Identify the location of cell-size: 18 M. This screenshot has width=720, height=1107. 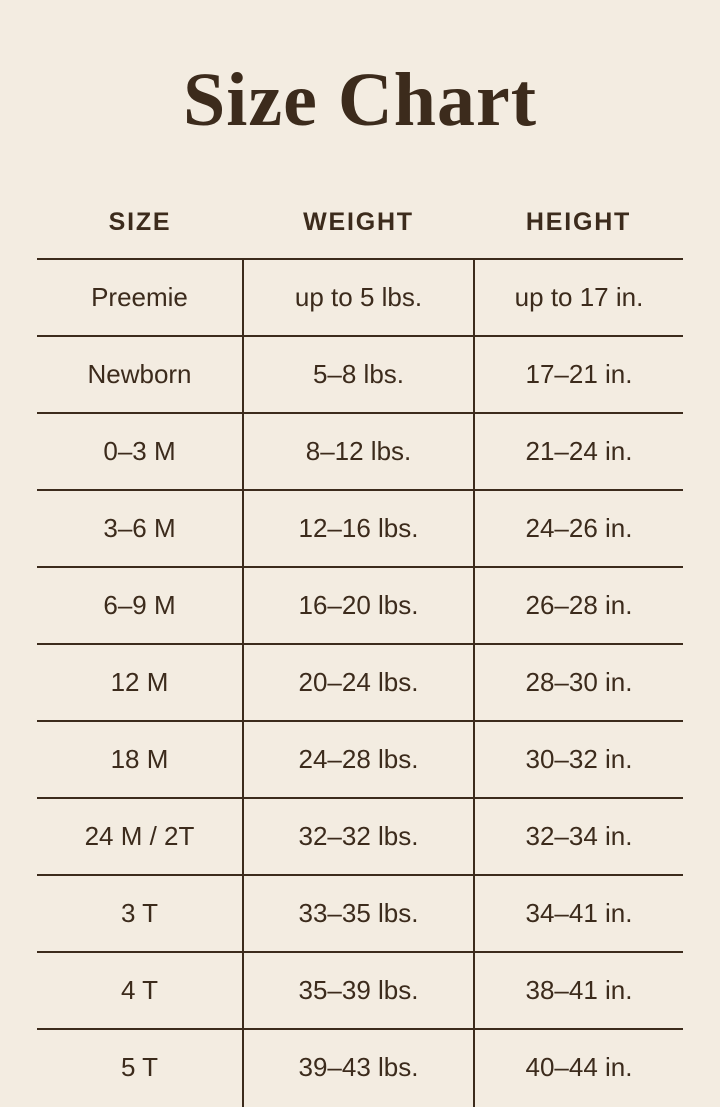
(140, 759).